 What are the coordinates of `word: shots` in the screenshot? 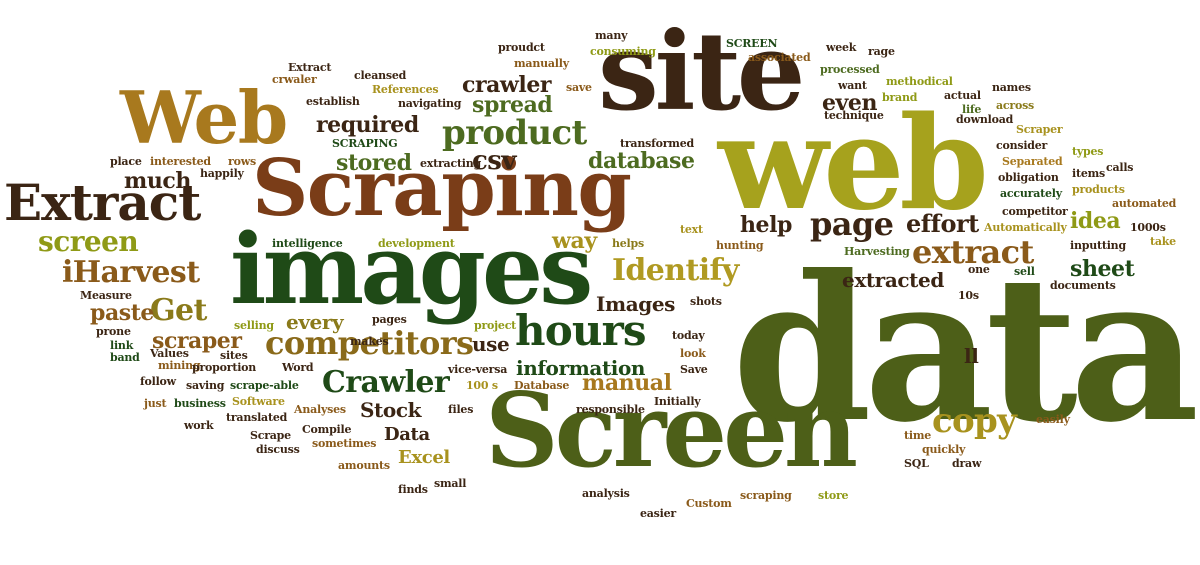 It's located at (706, 301).